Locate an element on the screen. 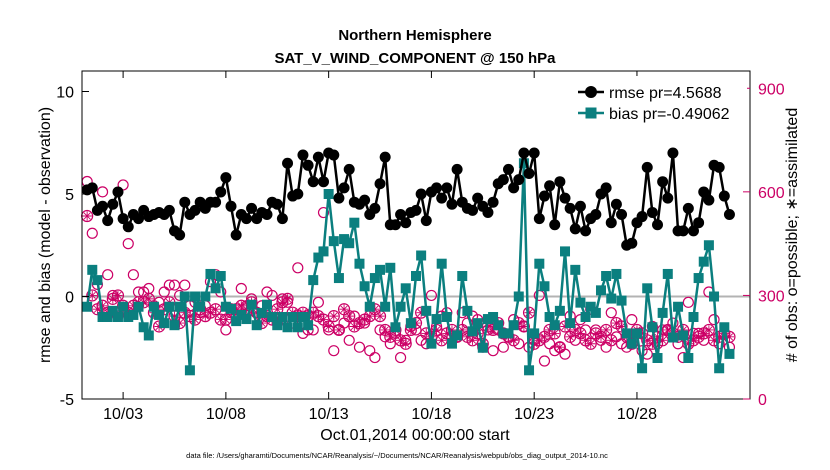 The width and height of the screenshot is (830, 470). y-tick-label: -5 is located at coordinates (67, 400).